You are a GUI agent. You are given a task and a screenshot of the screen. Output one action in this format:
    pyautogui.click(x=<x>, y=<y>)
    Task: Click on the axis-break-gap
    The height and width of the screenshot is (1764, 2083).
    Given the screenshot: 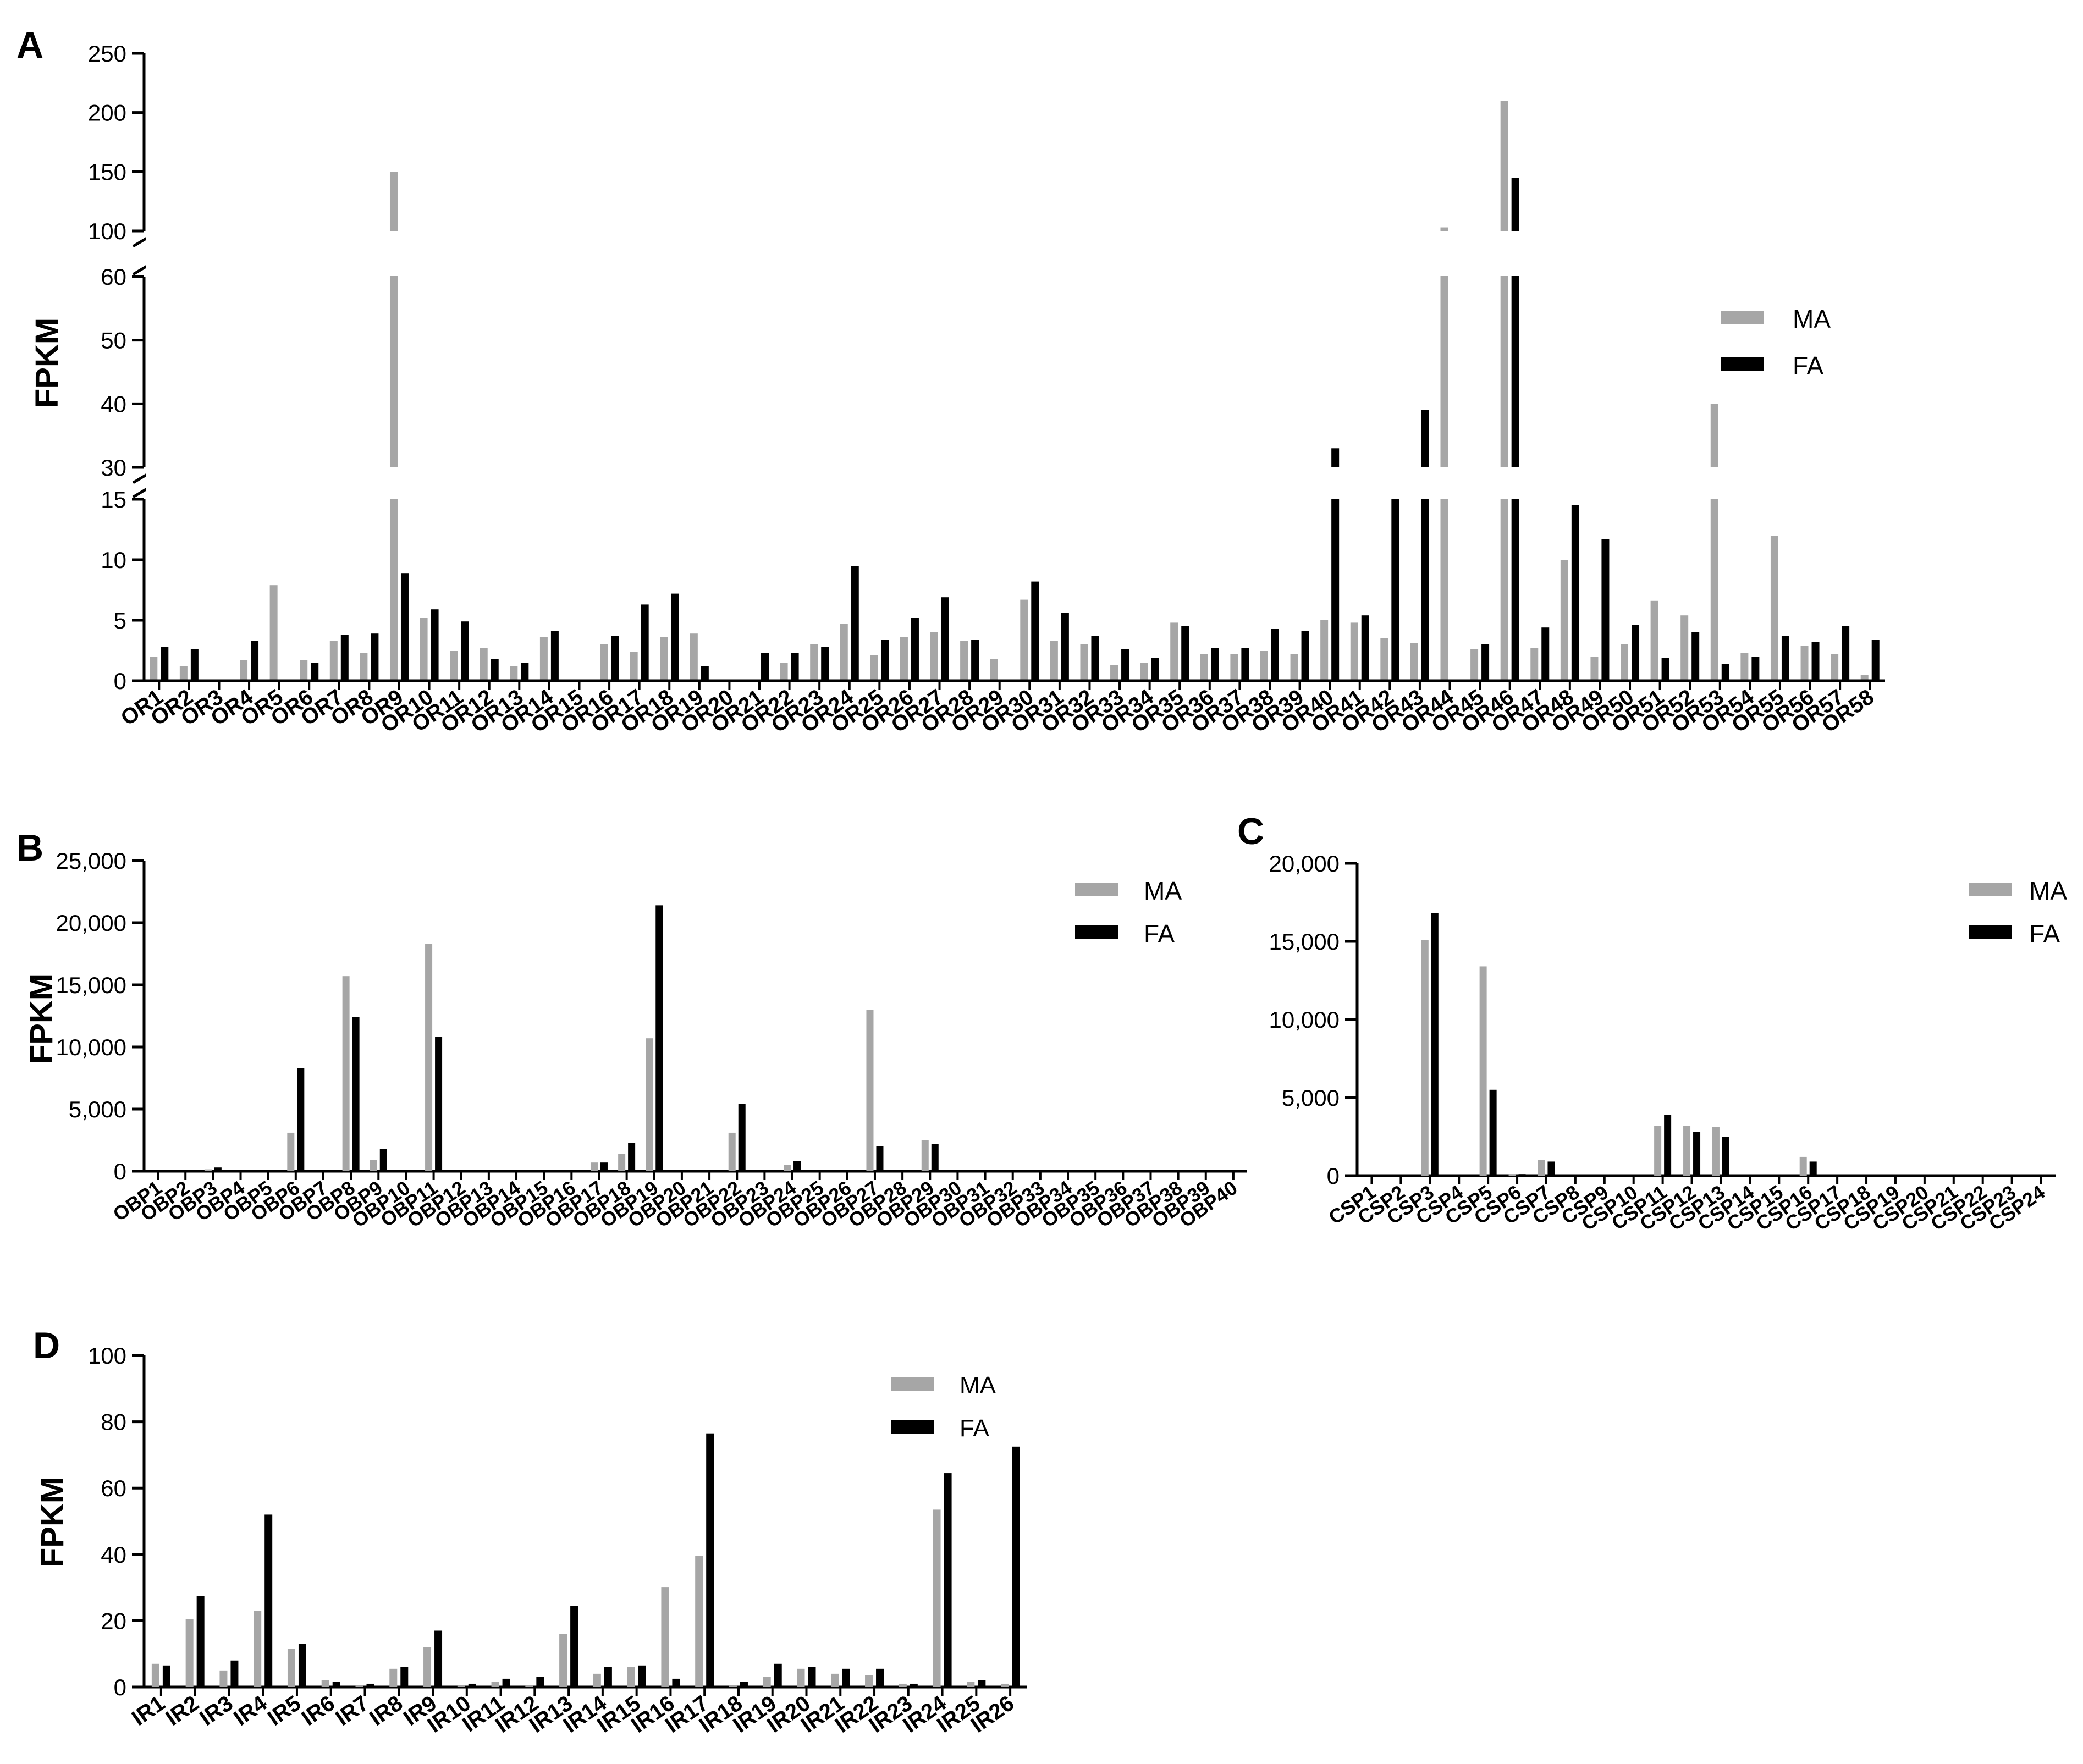 What is the action you would take?
    pyautogui.click(x=1016, y=253)
    